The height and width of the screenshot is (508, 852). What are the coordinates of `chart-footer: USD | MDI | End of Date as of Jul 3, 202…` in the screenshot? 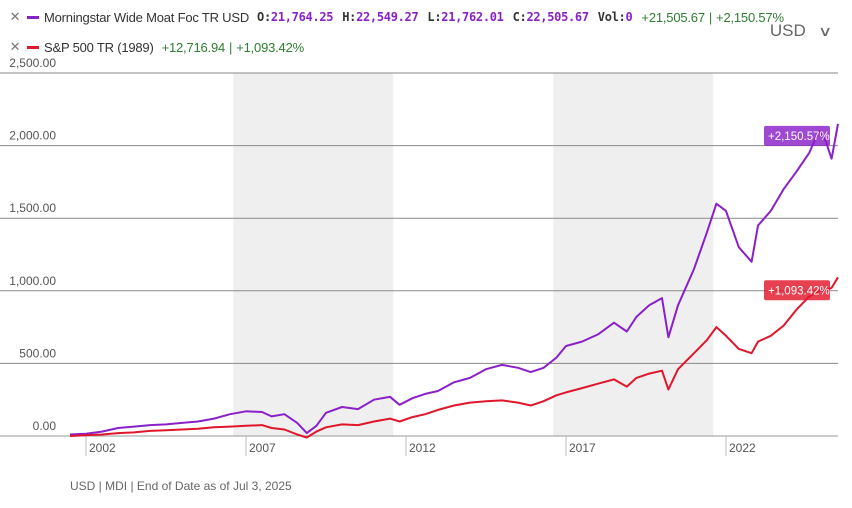 It's located at (181, 486).